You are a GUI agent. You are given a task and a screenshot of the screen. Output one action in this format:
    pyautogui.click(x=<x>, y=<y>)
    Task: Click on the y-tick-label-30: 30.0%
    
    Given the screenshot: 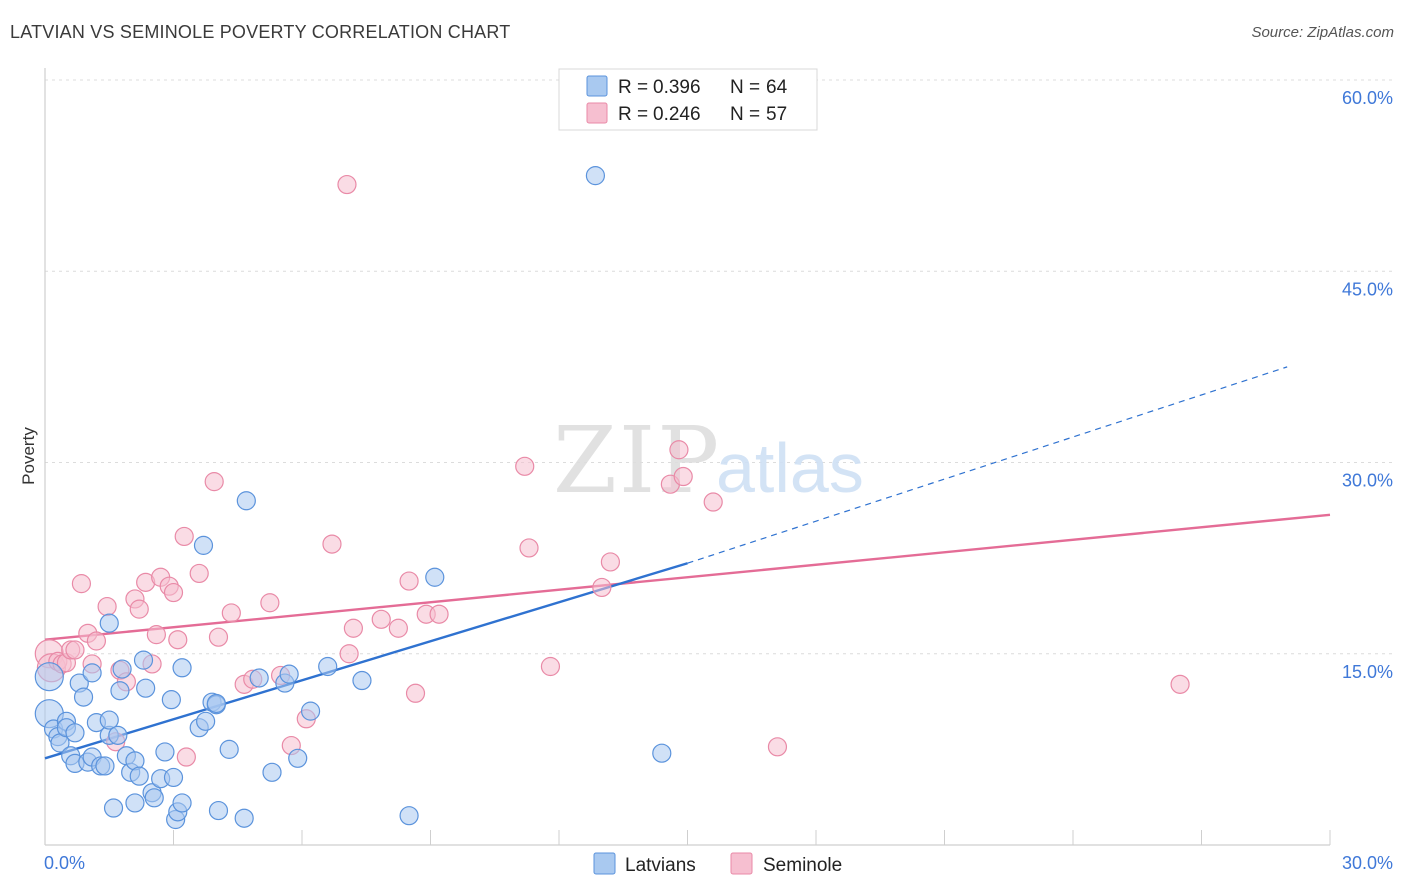 What is the action you would take?
    pyautogui.click(x=1367, y=481)
    